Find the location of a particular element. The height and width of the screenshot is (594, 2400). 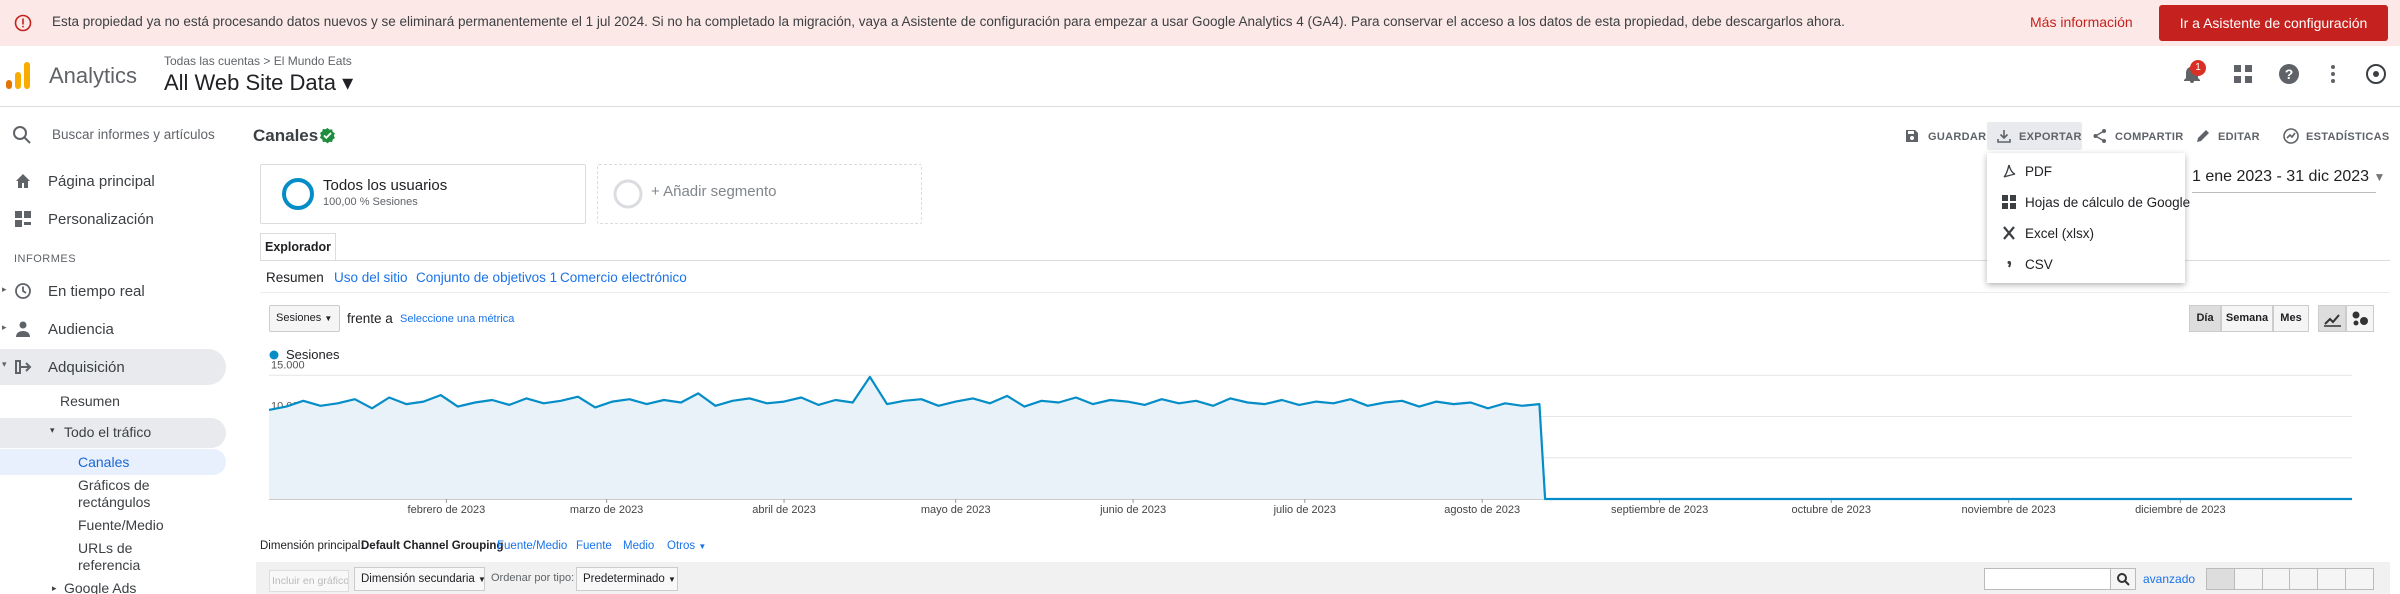

action-button: COMPARTIR is located at coordinates (2149, 137).